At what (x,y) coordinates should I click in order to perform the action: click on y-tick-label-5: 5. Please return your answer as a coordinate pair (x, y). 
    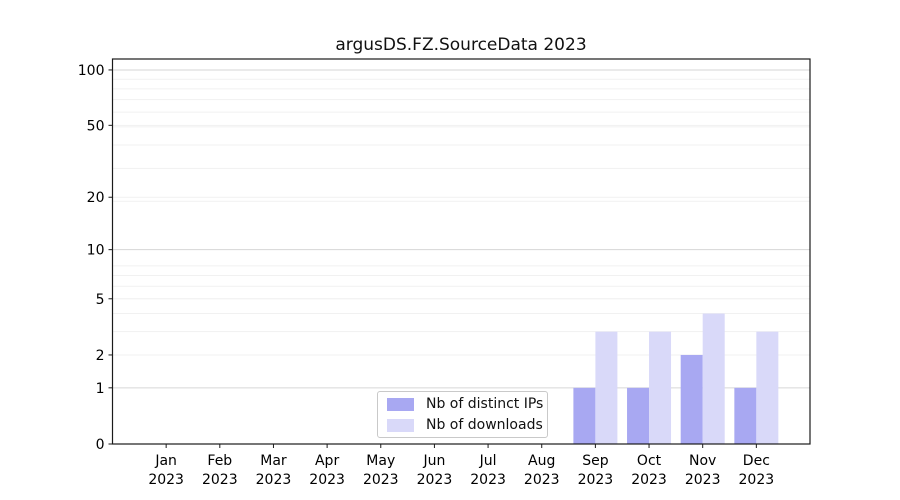
    Looking at the image, I should click on (100, 300).